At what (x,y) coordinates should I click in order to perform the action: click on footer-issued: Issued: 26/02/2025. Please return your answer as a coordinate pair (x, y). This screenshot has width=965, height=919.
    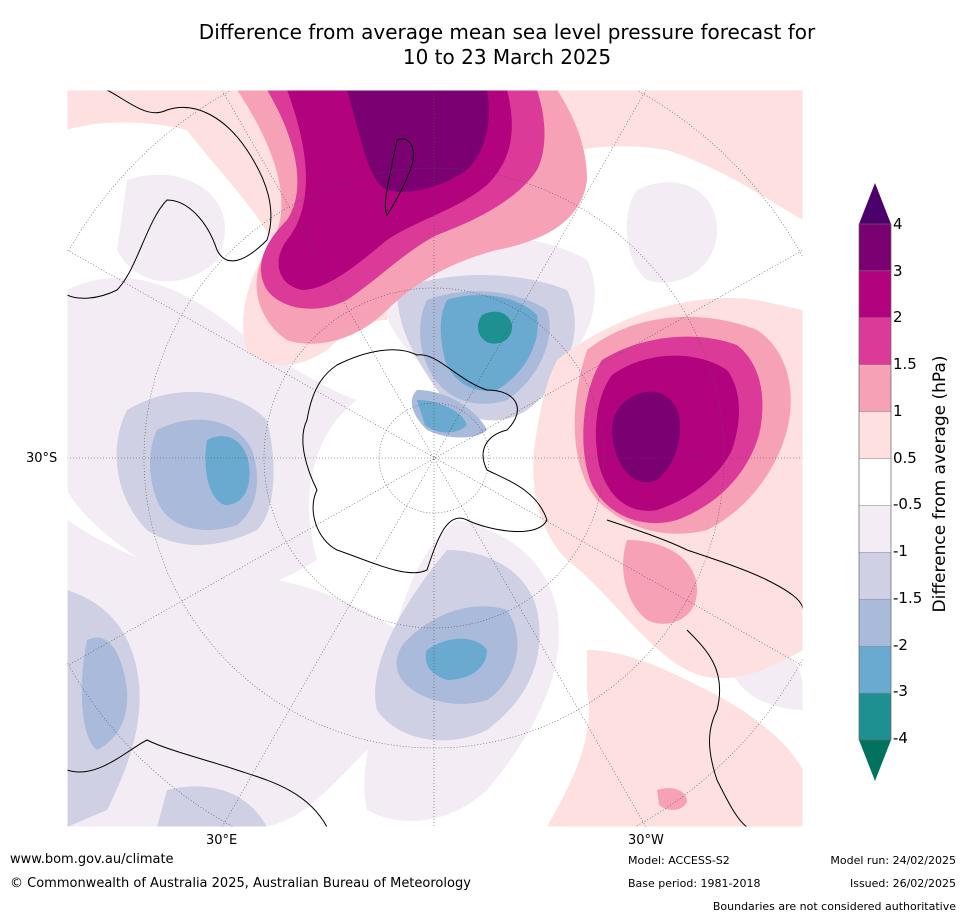
    Looking at the image, I should click on (902, 883).